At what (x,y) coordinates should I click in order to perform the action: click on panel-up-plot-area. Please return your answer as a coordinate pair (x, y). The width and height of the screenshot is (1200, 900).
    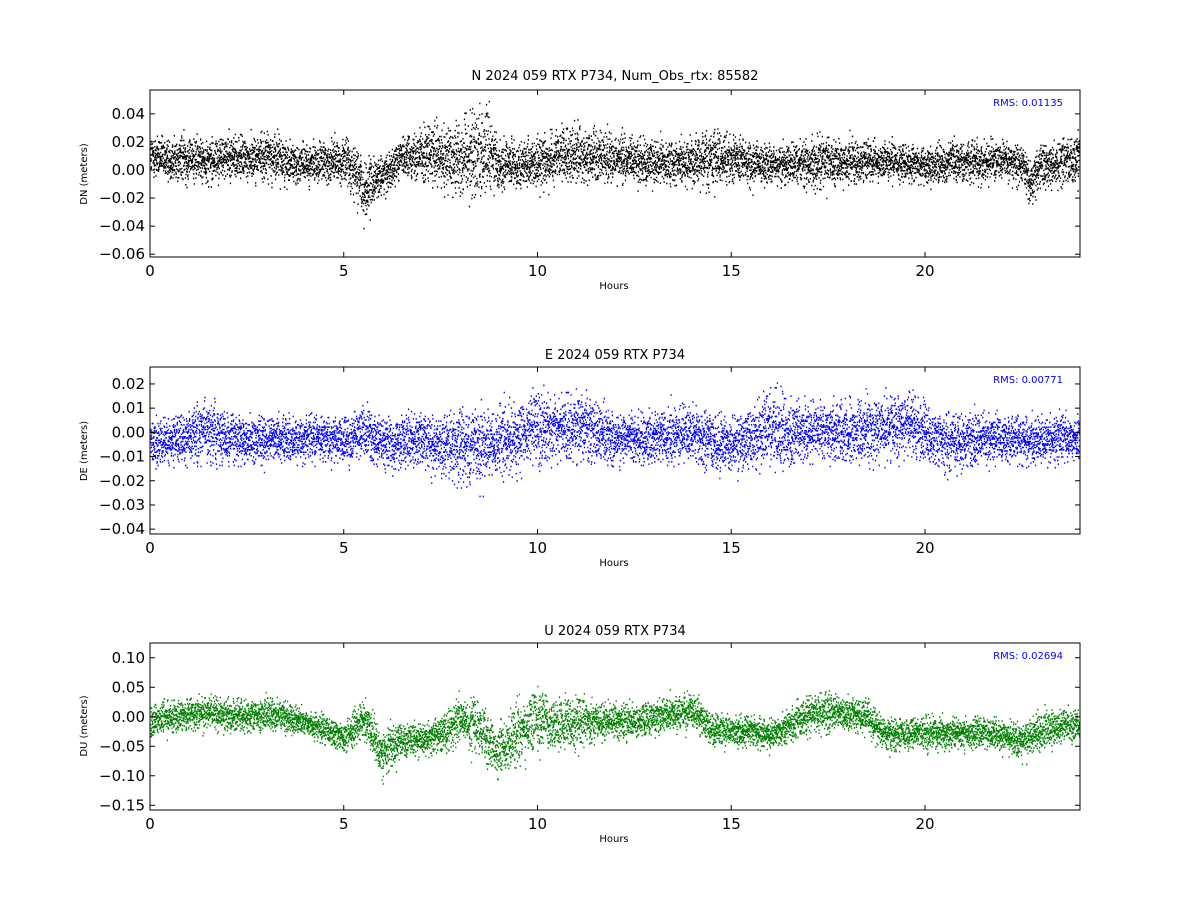
    Looking at the image, I should click on (615, 735).